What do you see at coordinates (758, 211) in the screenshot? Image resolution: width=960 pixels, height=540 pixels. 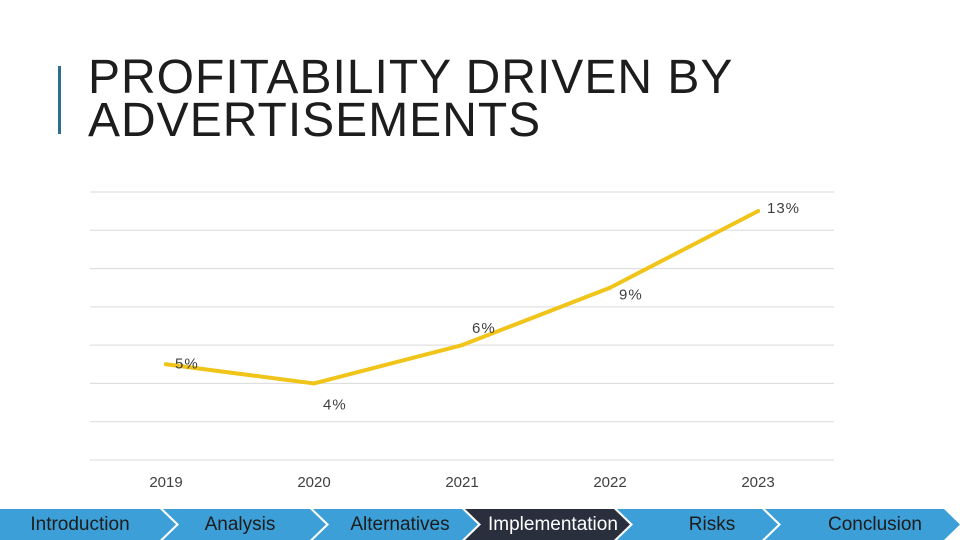 I see `data-point-2023` at bounding box center [758, 211].